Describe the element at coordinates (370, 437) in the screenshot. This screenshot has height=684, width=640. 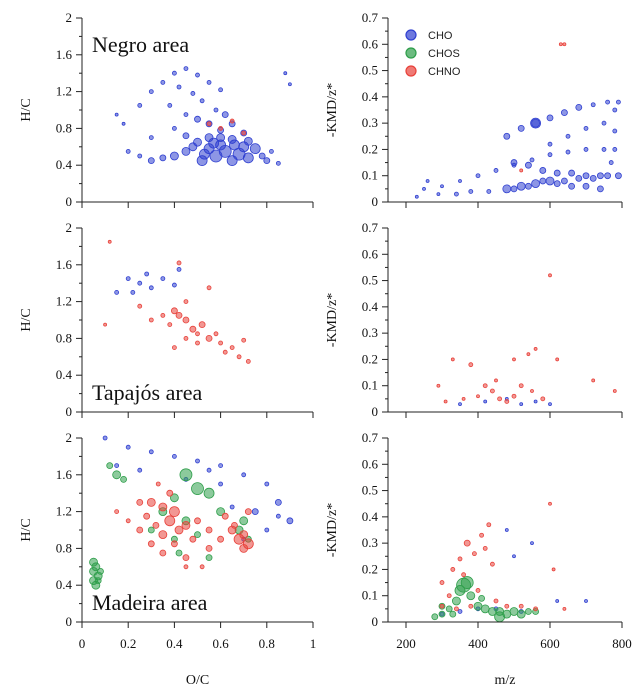
I see `kmd-madeira-y-tick-label: 0.7` at that location.